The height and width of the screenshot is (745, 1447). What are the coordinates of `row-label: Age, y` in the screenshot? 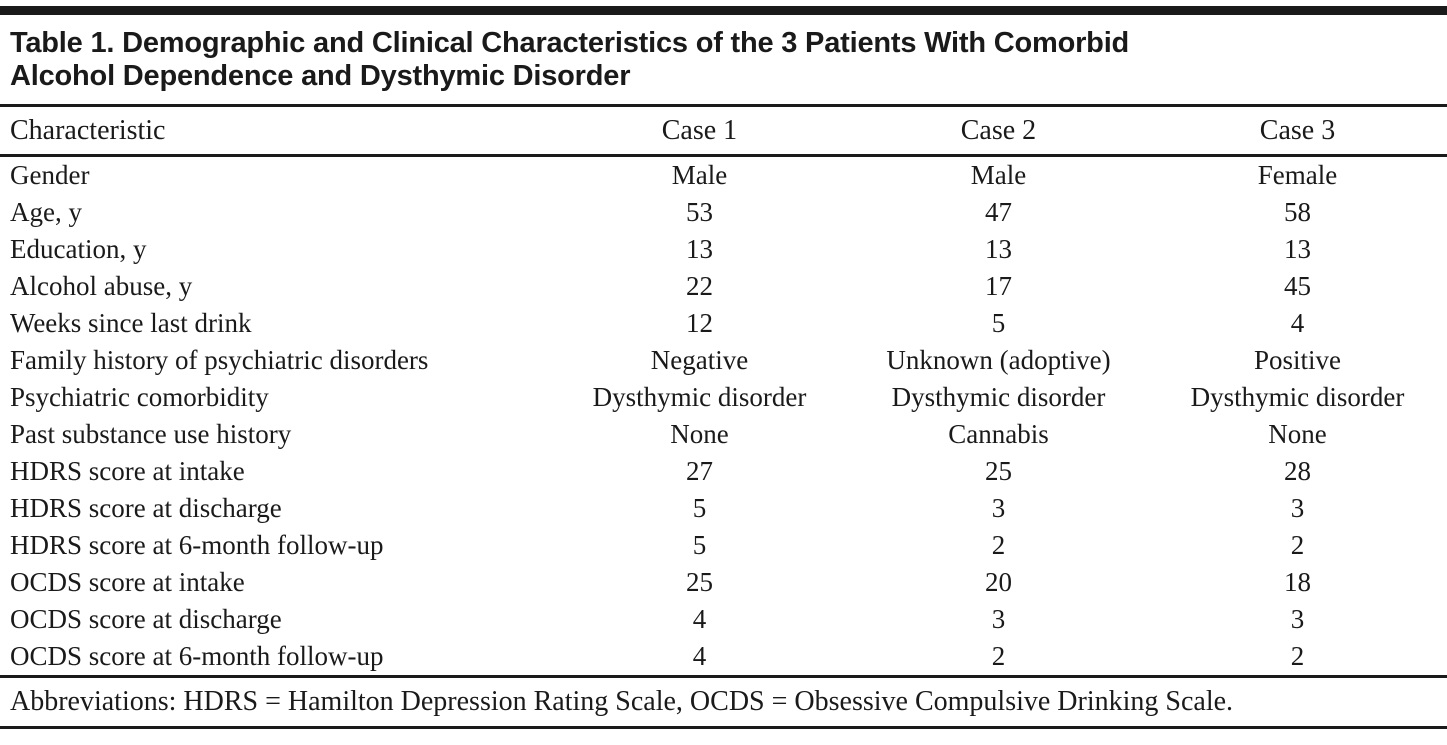 It's located at (46, 212).